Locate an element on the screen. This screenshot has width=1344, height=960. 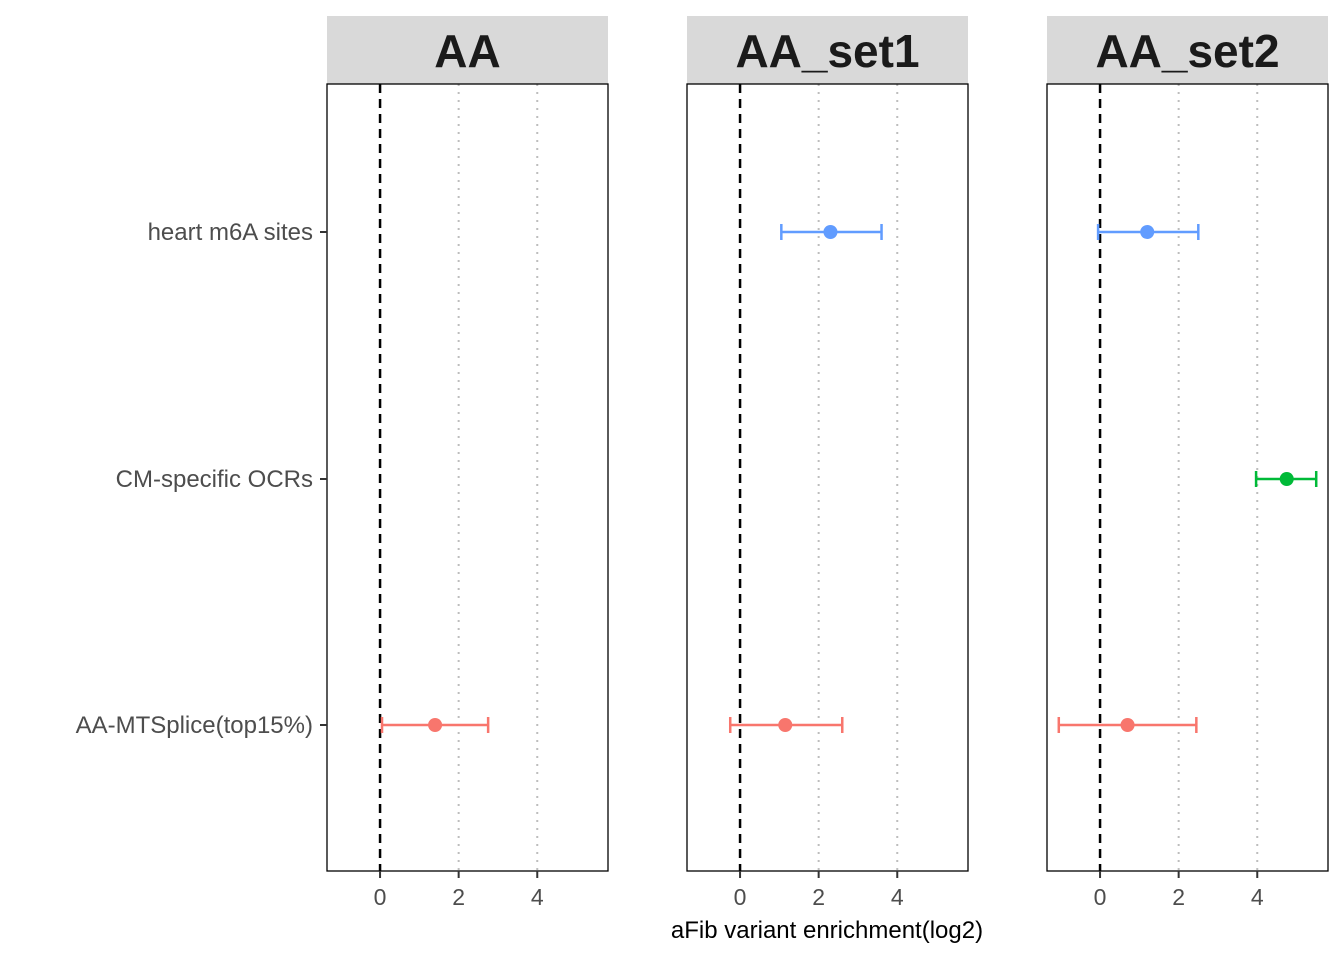
data-point-cm-specific-ocrs is located at coordinates (1286, 479).